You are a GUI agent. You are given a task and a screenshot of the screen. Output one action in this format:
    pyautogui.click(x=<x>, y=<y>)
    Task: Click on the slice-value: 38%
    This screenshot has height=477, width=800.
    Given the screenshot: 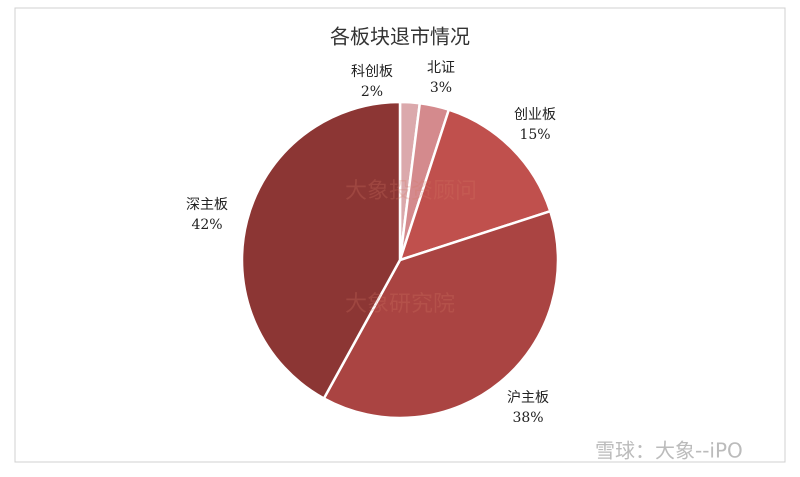 What is the action you would take?
    pyautogui.click(x=527, y=418)
    